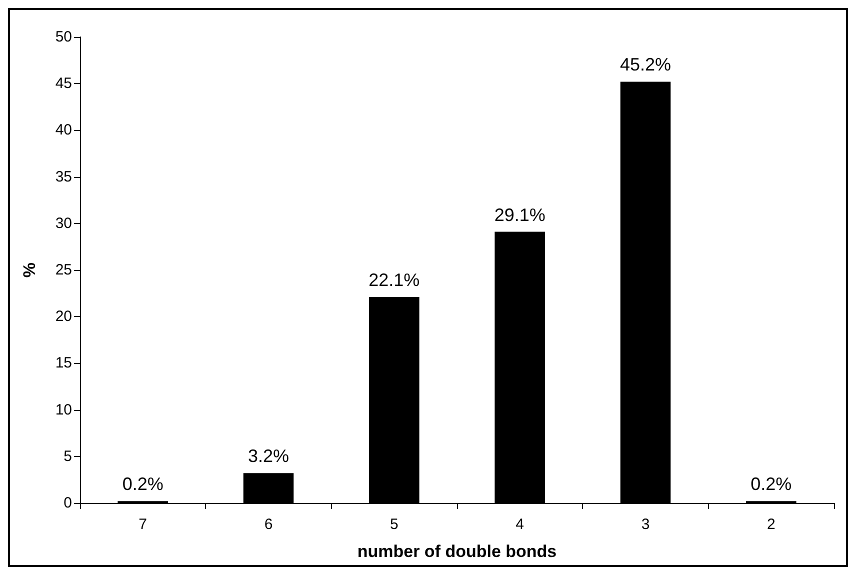 Image resolution: width=854 pixels, height=575 pixels. I want to click on x-axis-title: number of double bonds, so click(457, 551).